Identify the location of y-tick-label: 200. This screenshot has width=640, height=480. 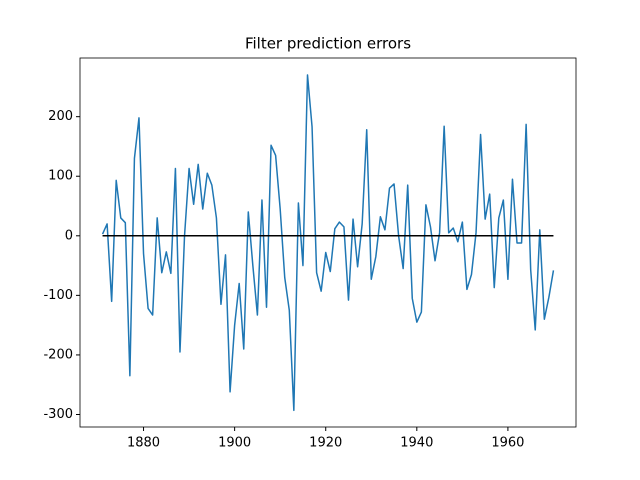
(60, 116).